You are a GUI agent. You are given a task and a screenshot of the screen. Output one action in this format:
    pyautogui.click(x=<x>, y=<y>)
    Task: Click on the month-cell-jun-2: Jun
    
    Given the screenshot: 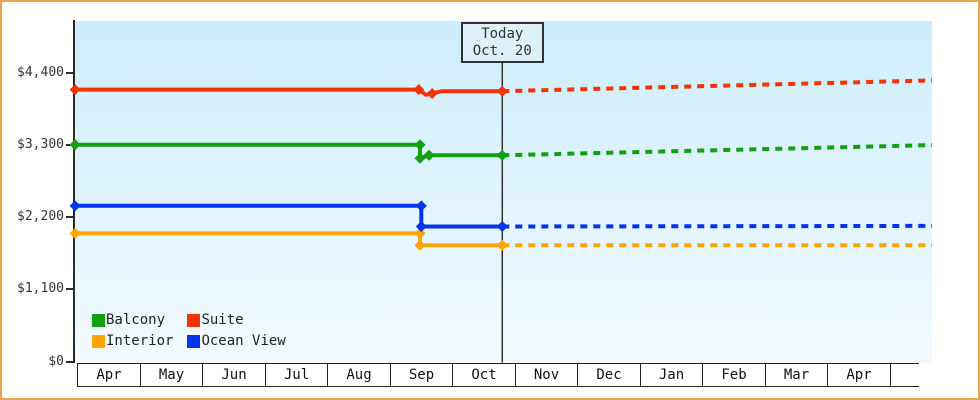 What is the action you would take?
    pyautogui.click(x=234, y=375)
    